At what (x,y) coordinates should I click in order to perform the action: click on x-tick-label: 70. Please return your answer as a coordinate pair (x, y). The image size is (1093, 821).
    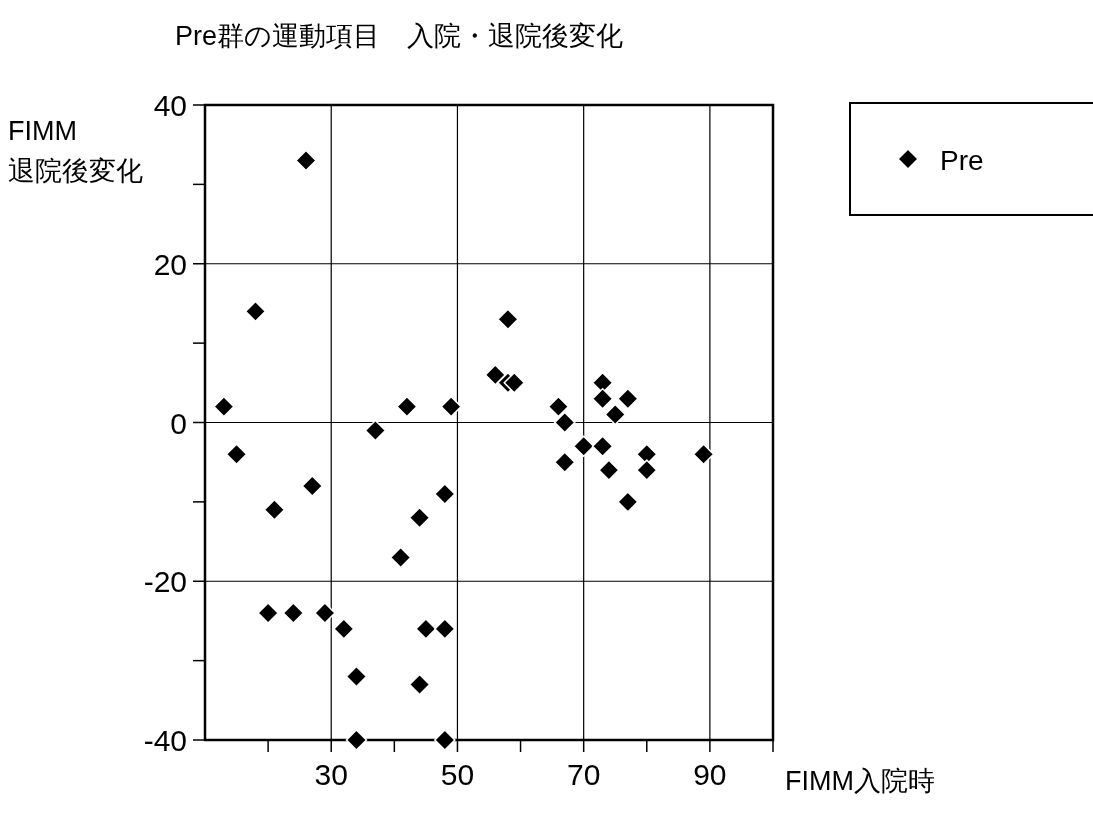
    Looking at the image, I should click on (583, 774).